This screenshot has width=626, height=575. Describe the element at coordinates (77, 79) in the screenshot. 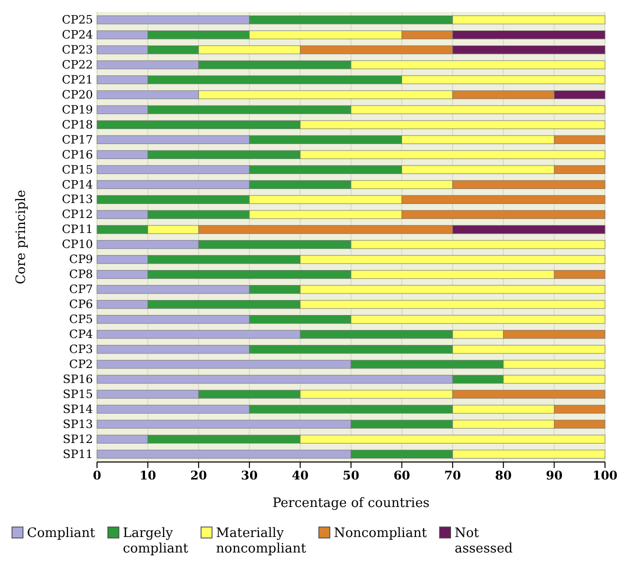

I see `y-tick-label: CP21` at that location.